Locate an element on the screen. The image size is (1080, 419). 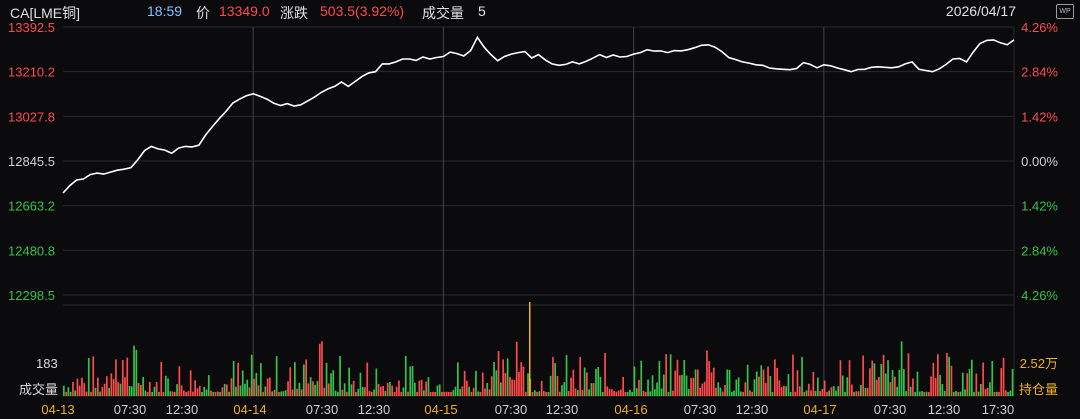
symbol-name: CA[LME铜] is located at coordinates (45, 13).